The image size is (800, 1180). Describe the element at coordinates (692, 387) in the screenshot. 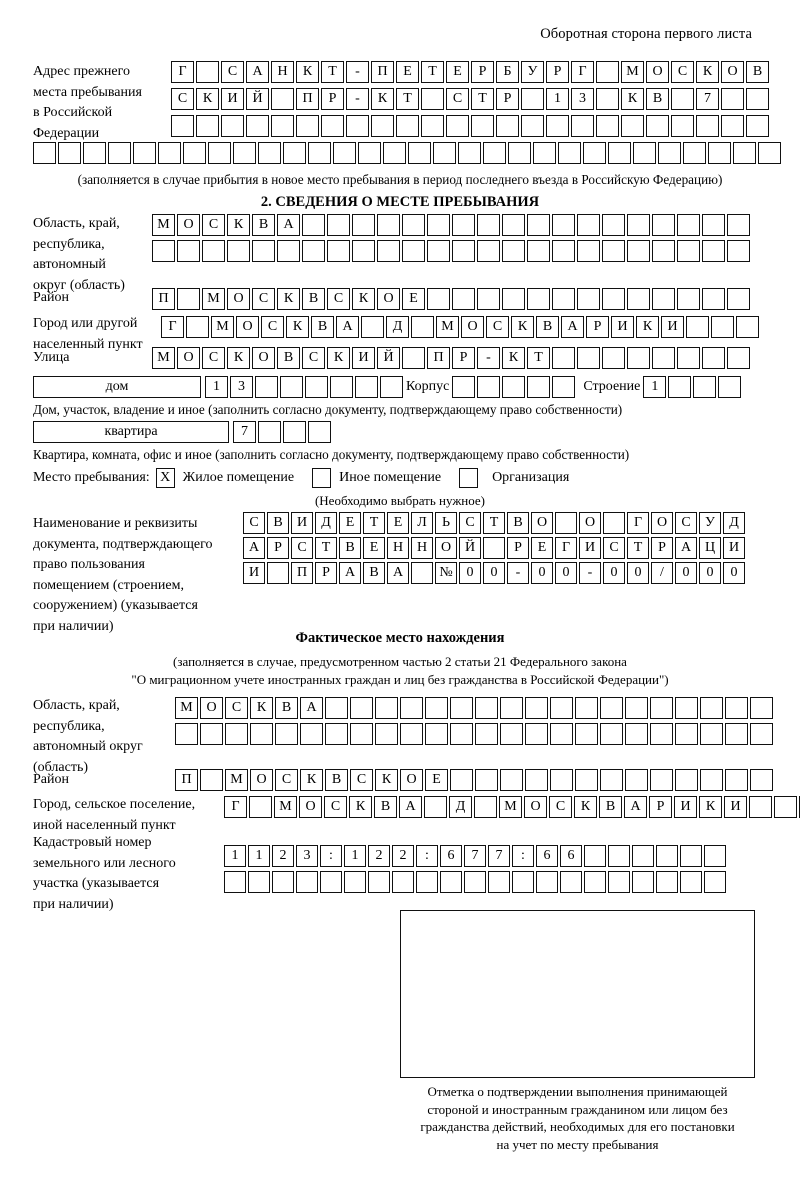

I see `stroenie-cells: 1` at that location.